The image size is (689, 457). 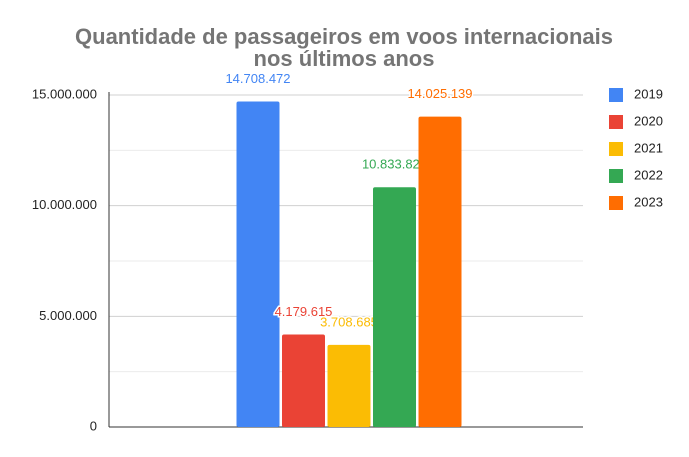 What do you see at coordinates (64, 204) in the screenshot?
I see `y-tick-label: 10.000.000` at bounding box center [64, 204].